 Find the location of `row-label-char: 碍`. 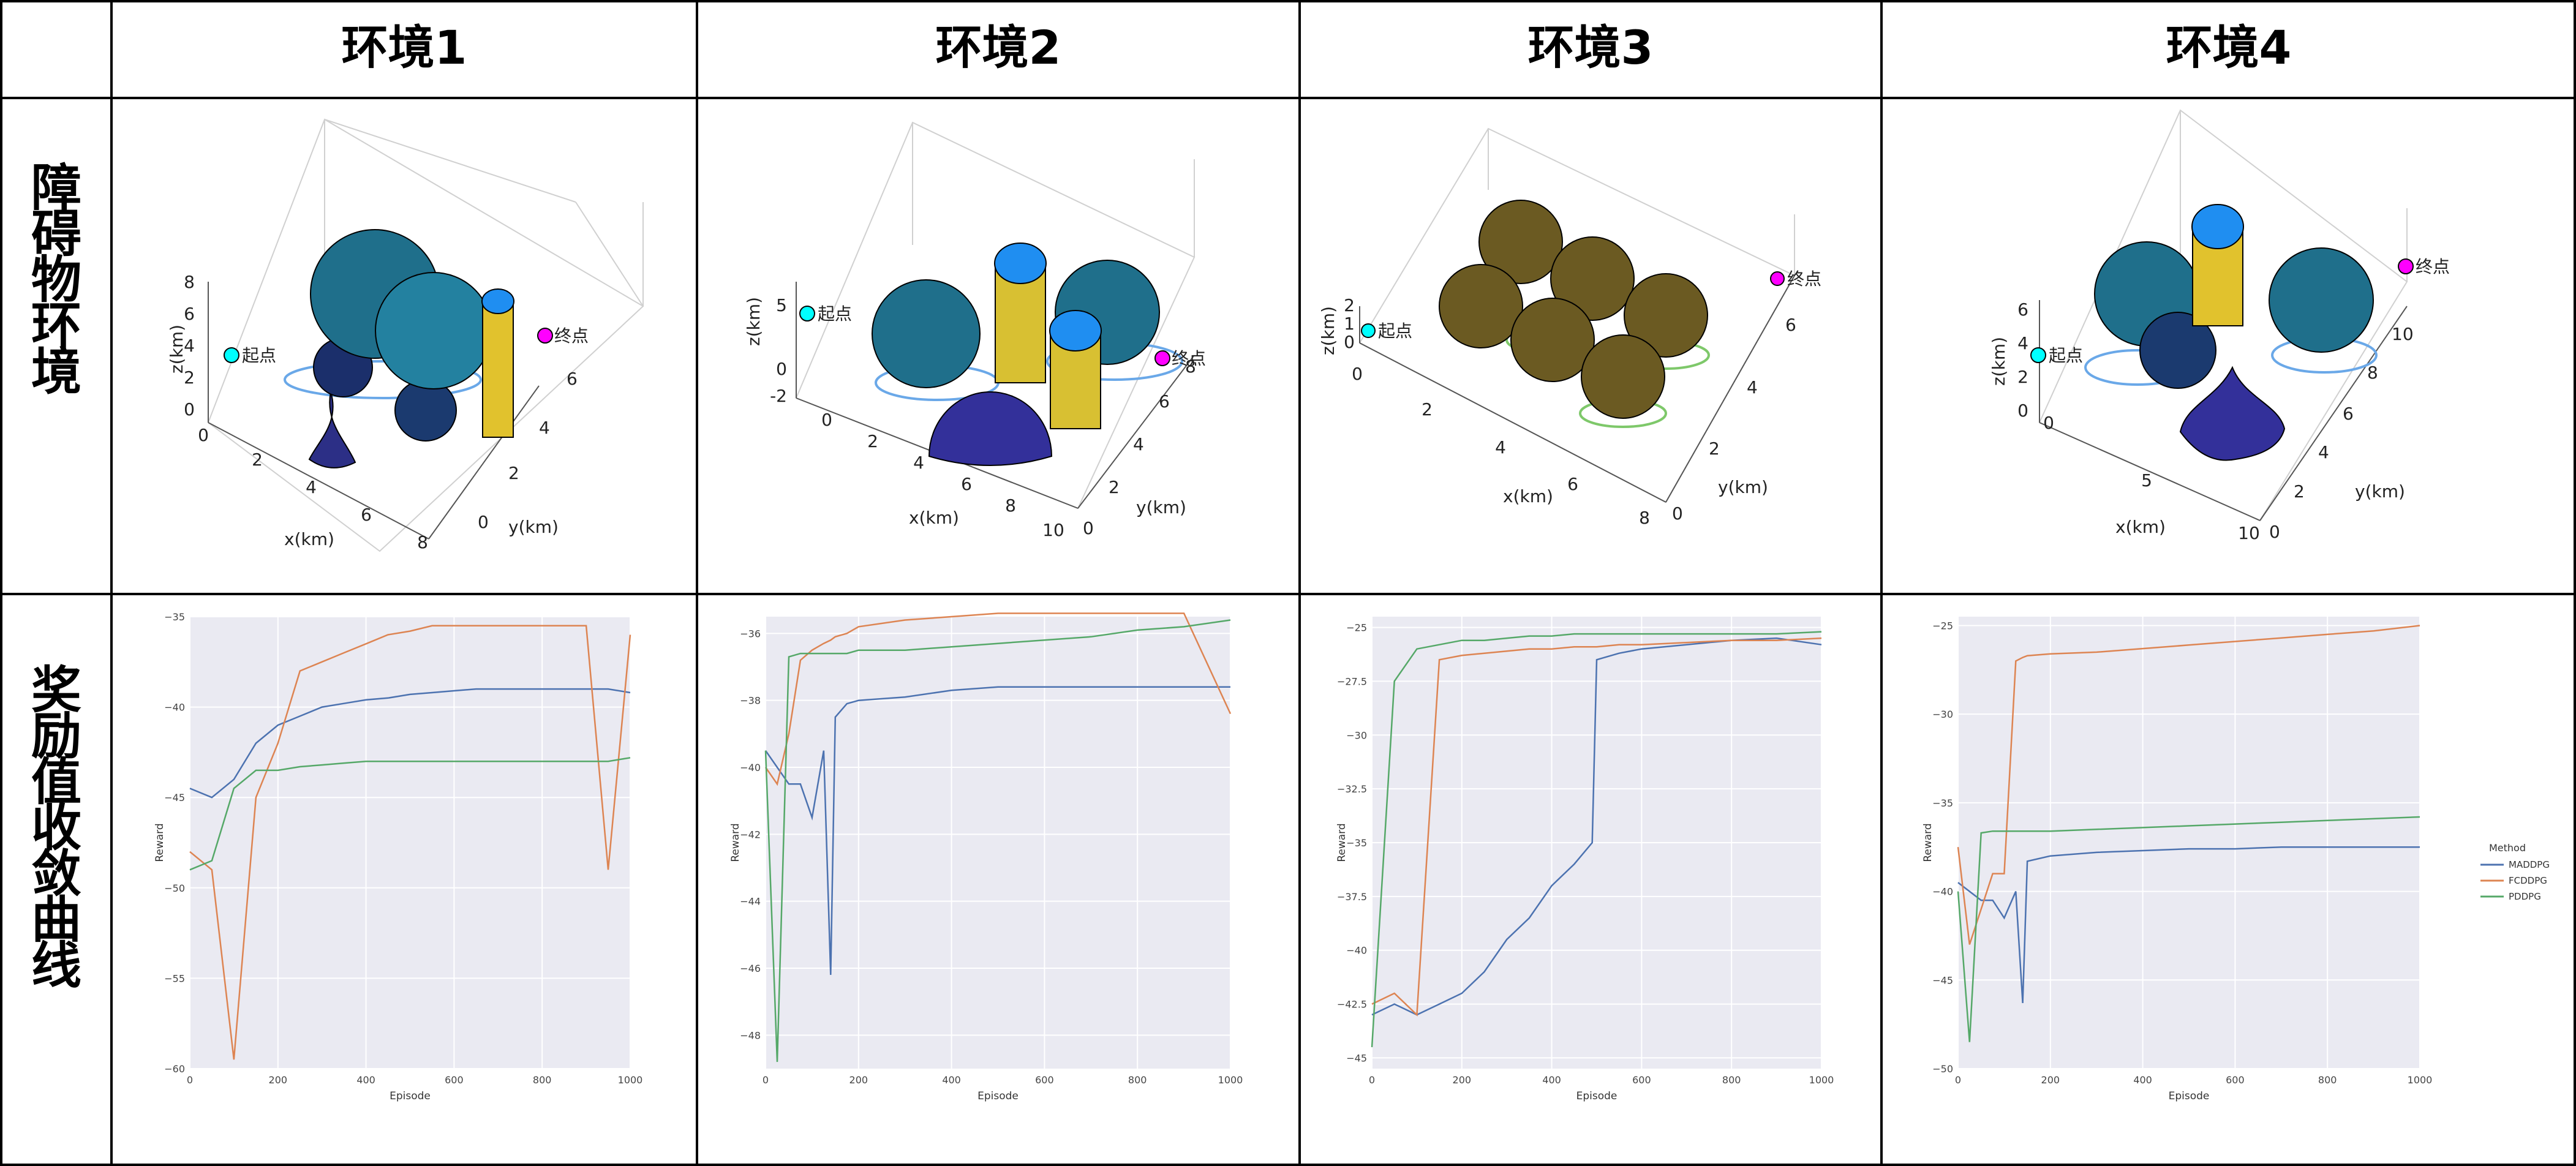

row-label-char: 碍 is located at coordinates (56, 234).